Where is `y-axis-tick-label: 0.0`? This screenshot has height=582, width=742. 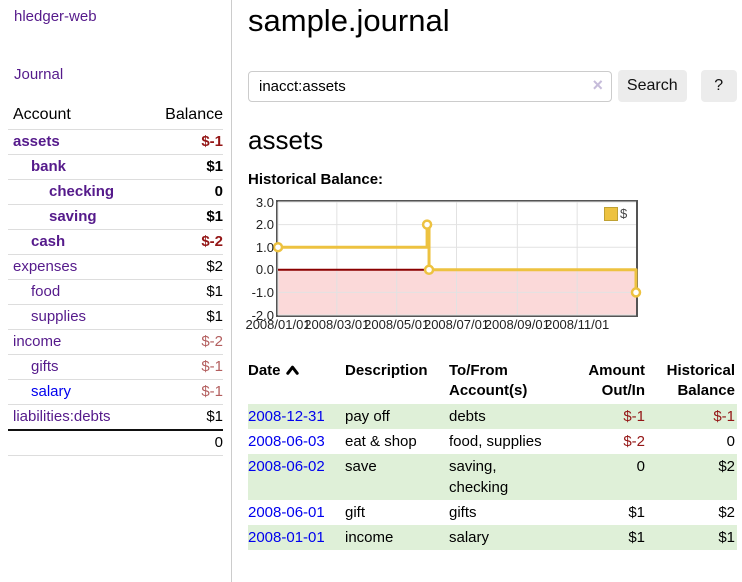
y-axis-tick-label: 0.0 is located at coordinates (264, 270).